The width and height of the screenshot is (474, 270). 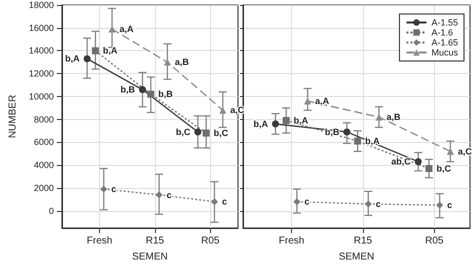 What do you see at coordinates (41, 27) in the screenshot?
I see `y-tick-label: 16000` at bounding box center [41, 27].